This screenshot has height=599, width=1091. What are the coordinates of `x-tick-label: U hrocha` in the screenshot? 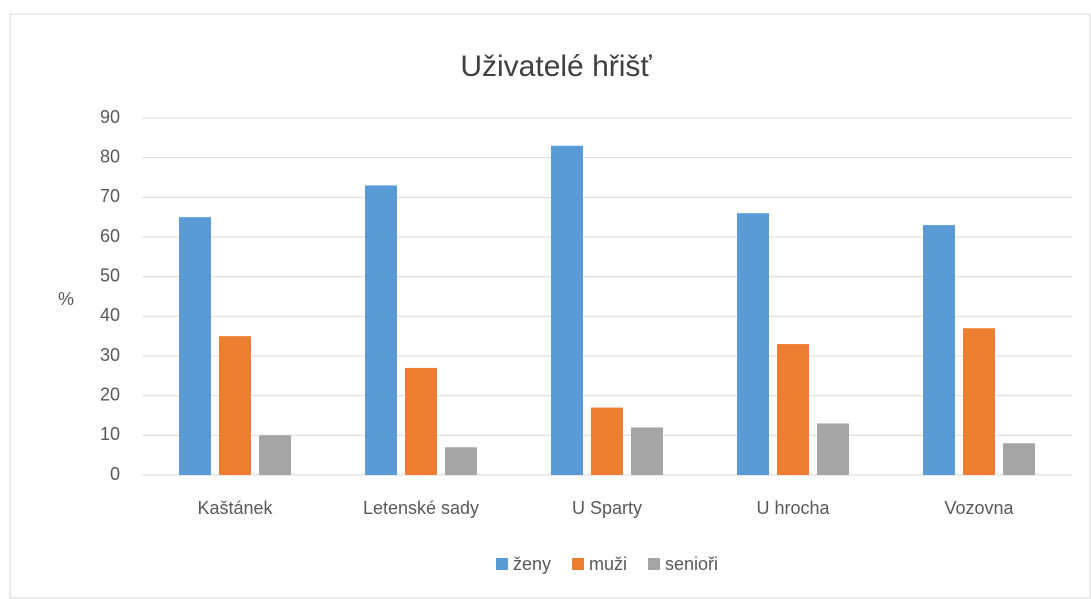 It's located at (793, 508).